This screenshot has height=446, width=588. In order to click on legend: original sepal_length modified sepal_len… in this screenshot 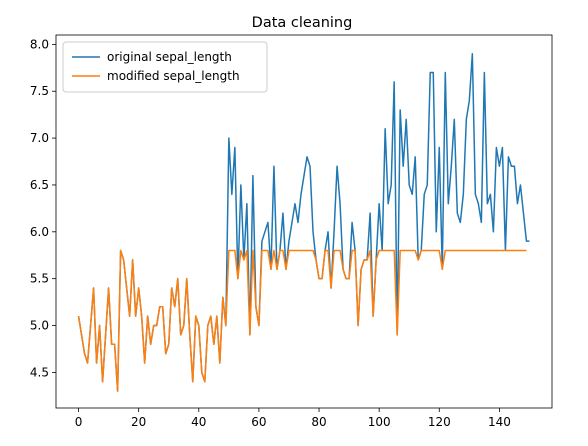, I will do `click(165, 67)`.